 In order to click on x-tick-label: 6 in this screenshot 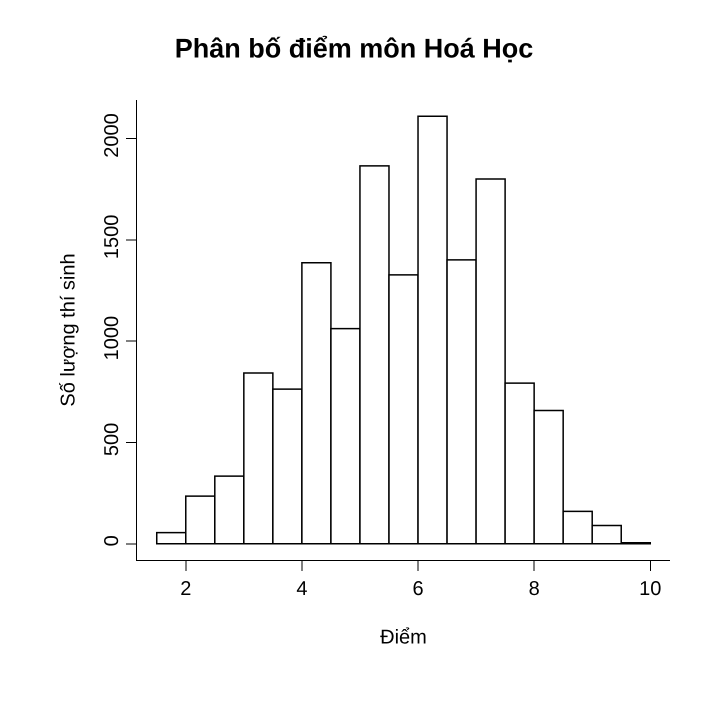, I will do `click(418, 589)`.